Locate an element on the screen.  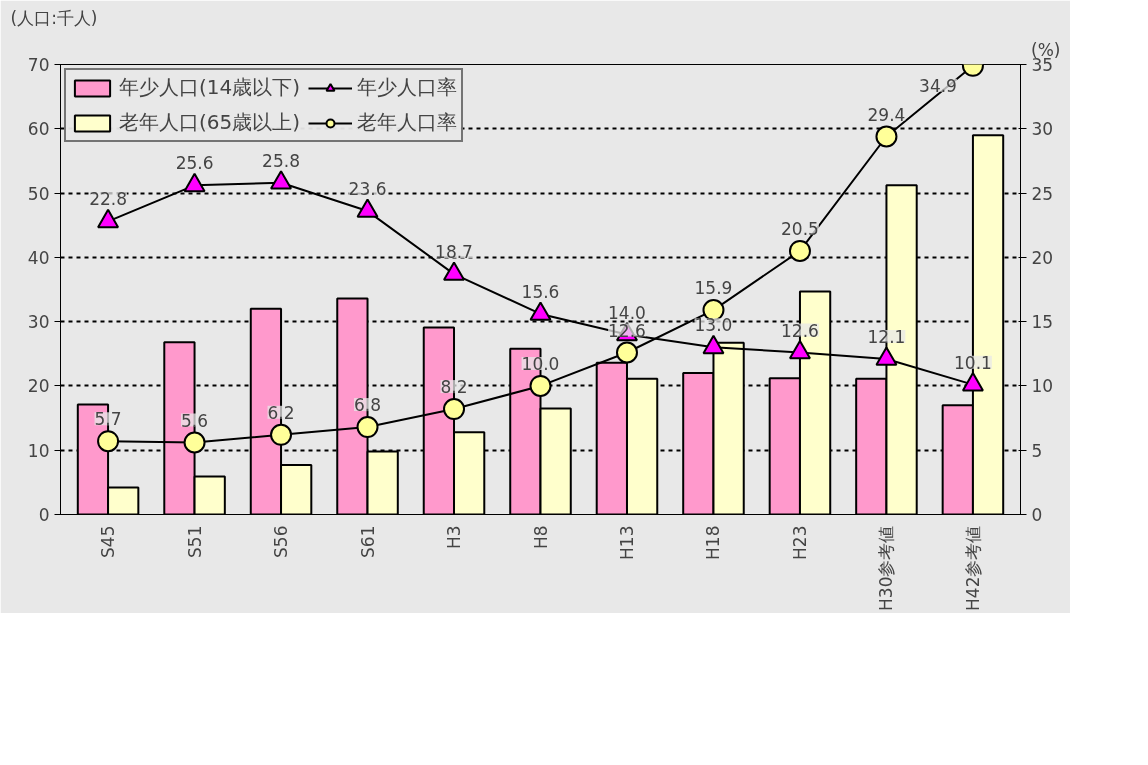
x-tick-label: S45 is located at coordinates (108, 541).